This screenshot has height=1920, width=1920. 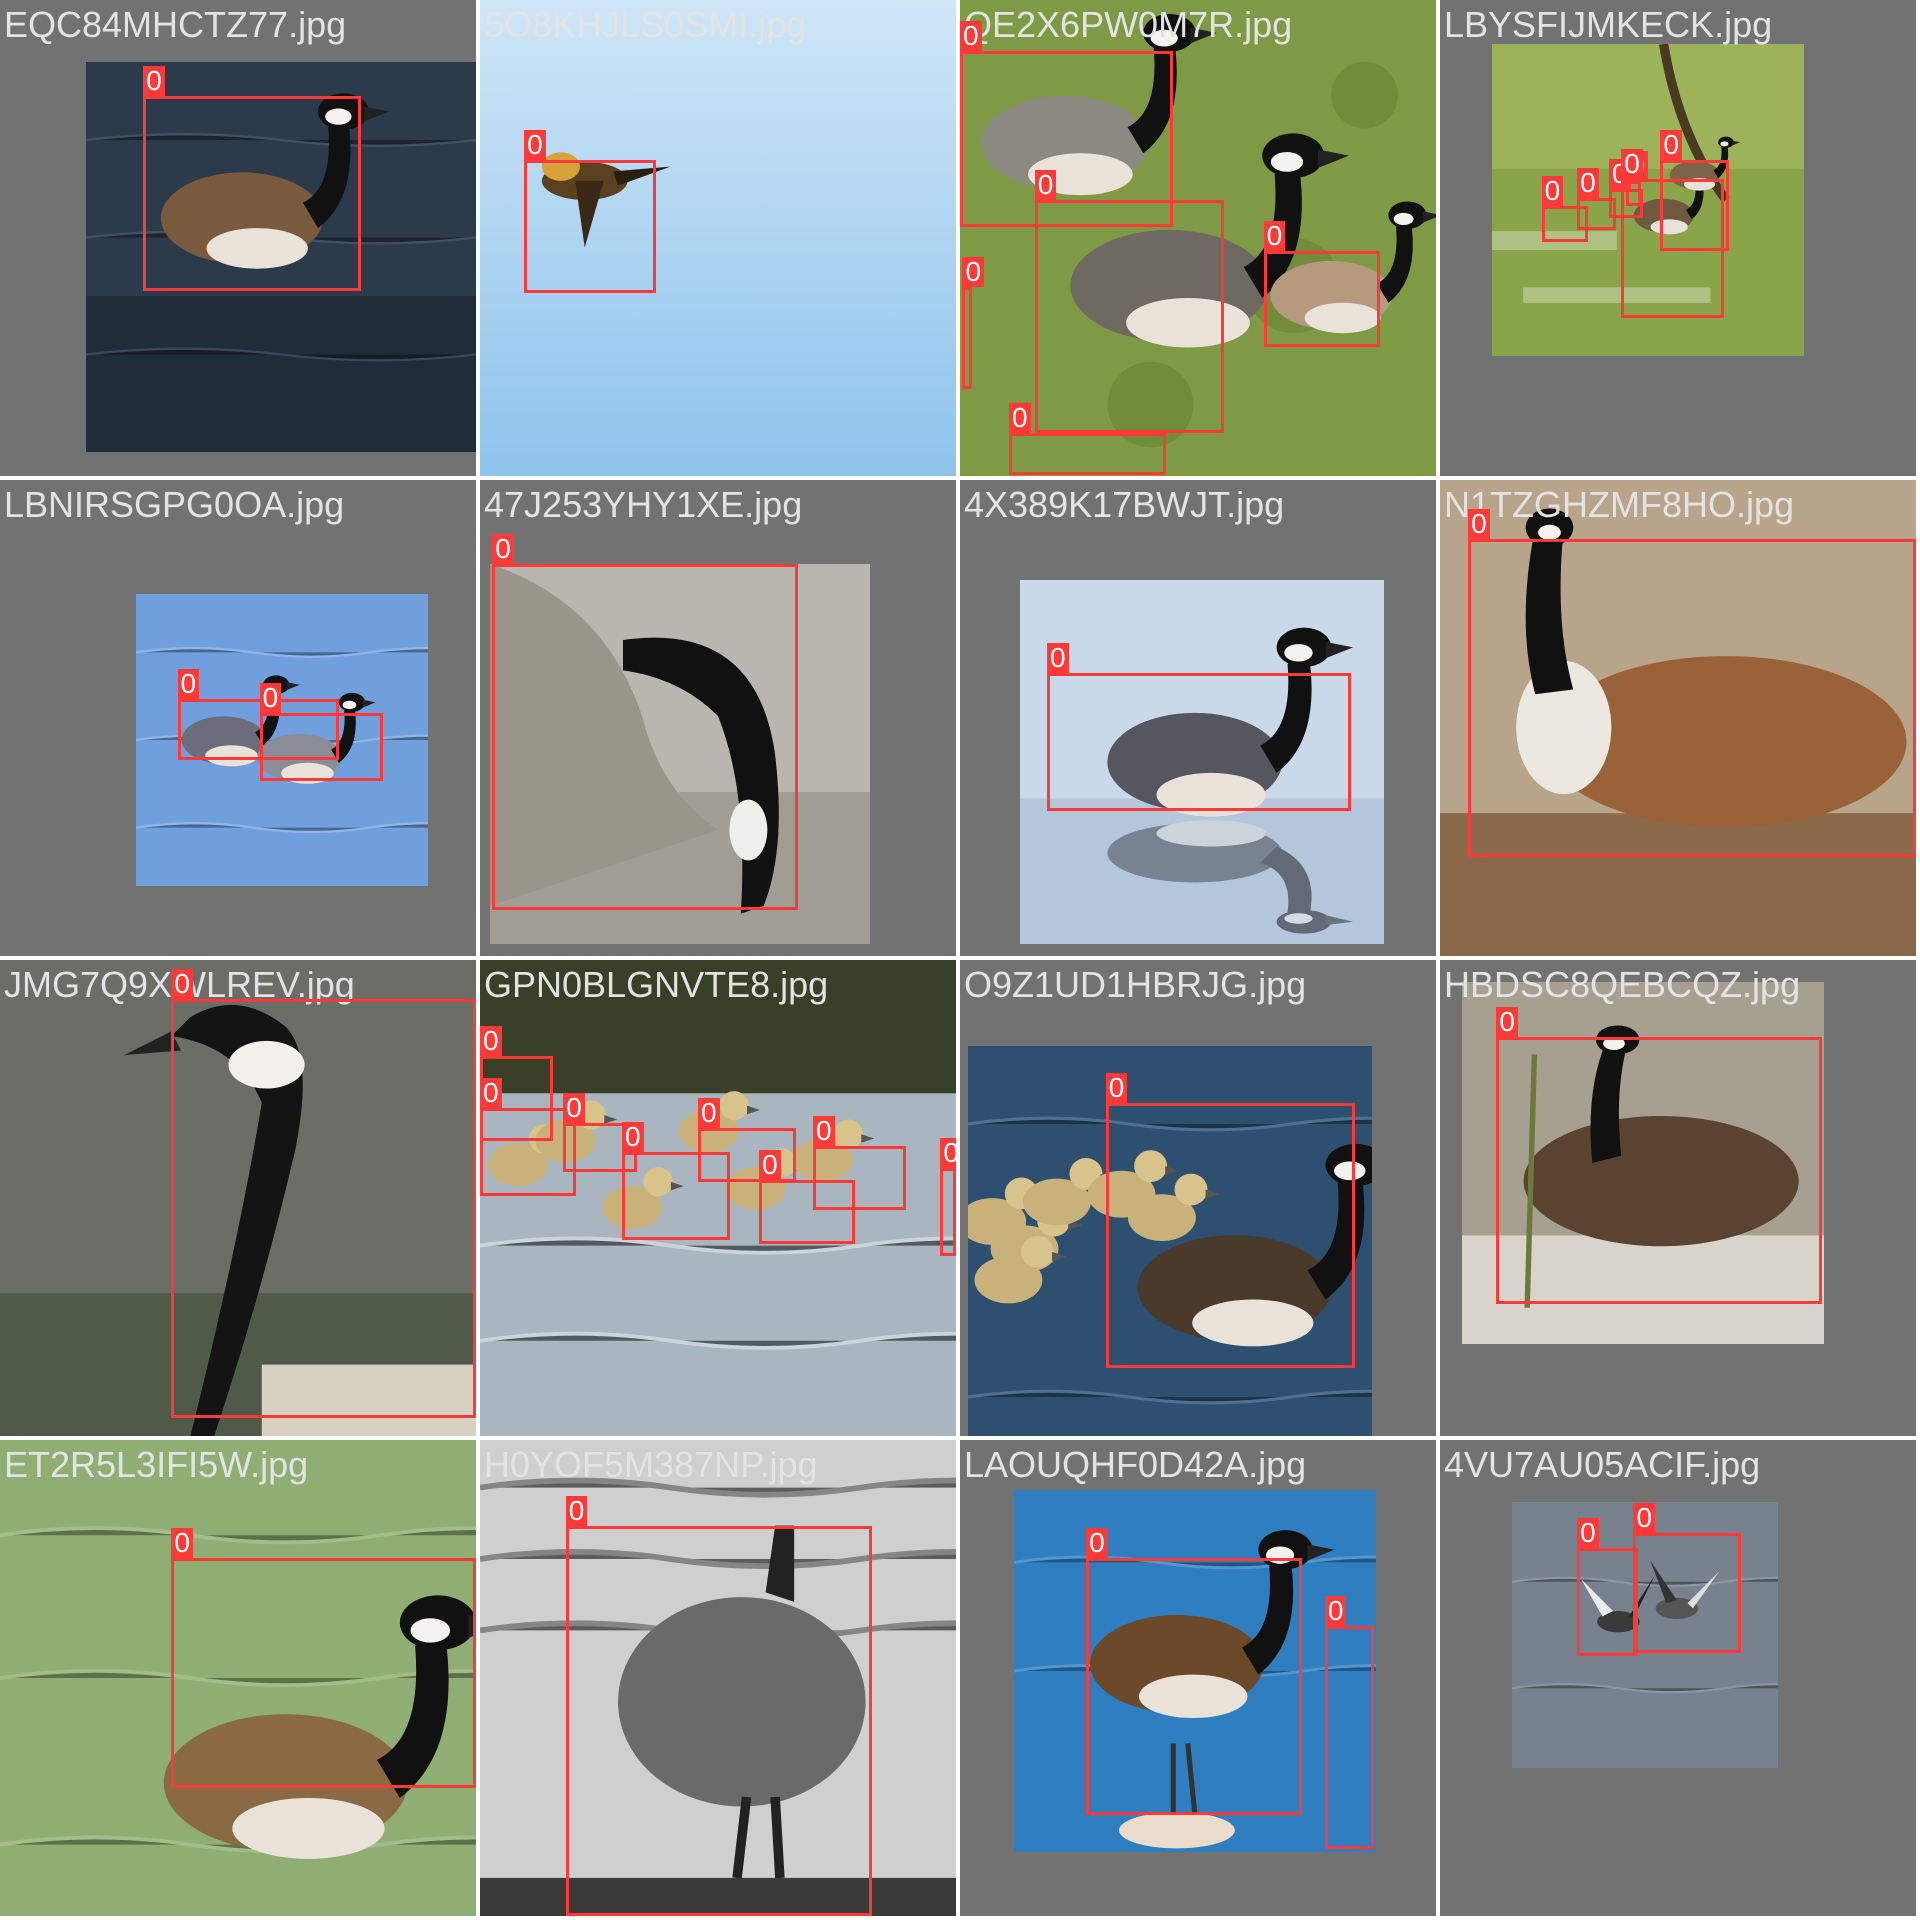 What do you see at coordinates (651, 1464) in the screenshot?
I see `image-filename: H0YOF5M387NP.jpg` at bounding box center [651, 1464].